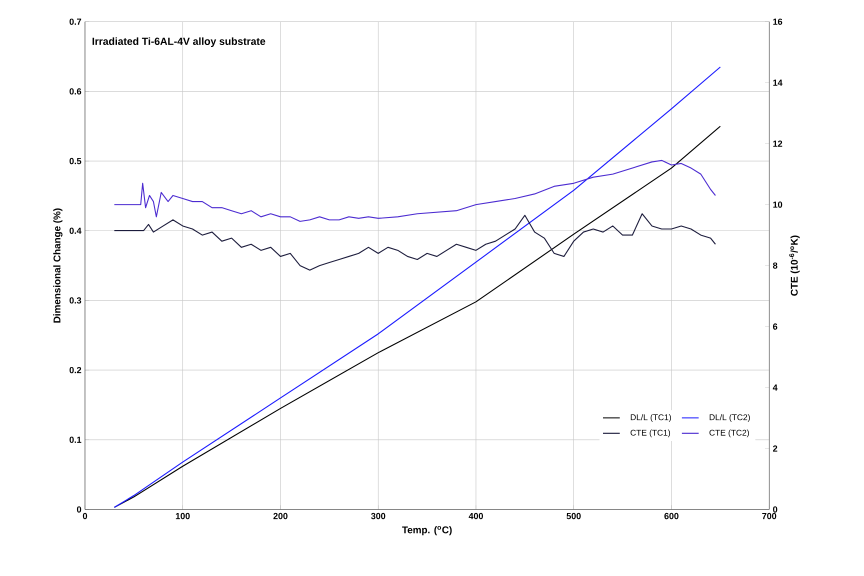 The width and height of the screenshot is (864, 576). What do you see at coordinates (57, 265) in the screenshot?
I see `y-axis-title: Dimensional Change (%)` at bounding box center [57, 265].